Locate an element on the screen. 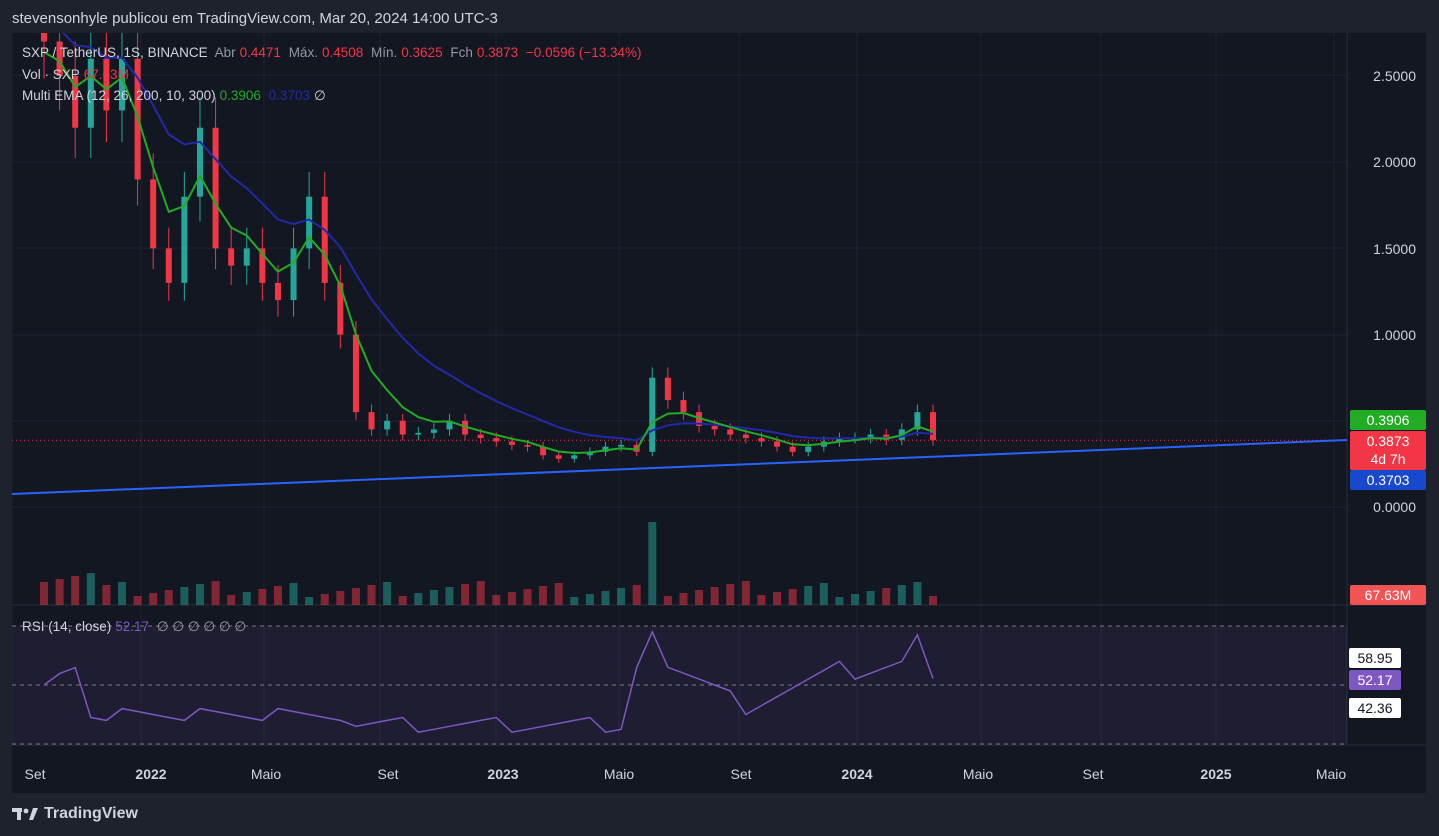 The width and height of the screenshot is (1439, 836). close-value: 0.3873 is located at coordinates (497, 52).